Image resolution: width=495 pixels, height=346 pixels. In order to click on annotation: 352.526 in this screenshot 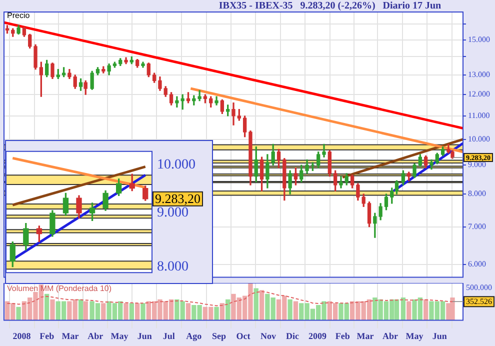, I will do `click(479, 301)`.